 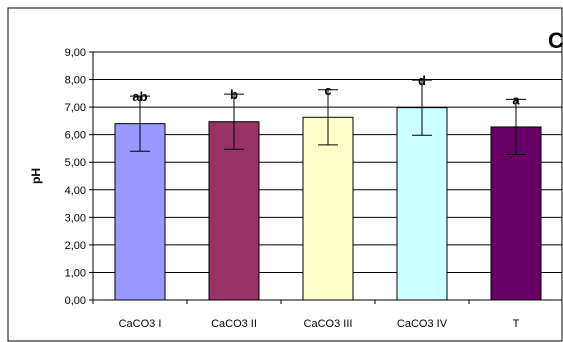 What do you see at coordinates (140, 324) in the screenshot?
I see `x-tick-label: CaCO3 I` at bounding box center [140, 324].